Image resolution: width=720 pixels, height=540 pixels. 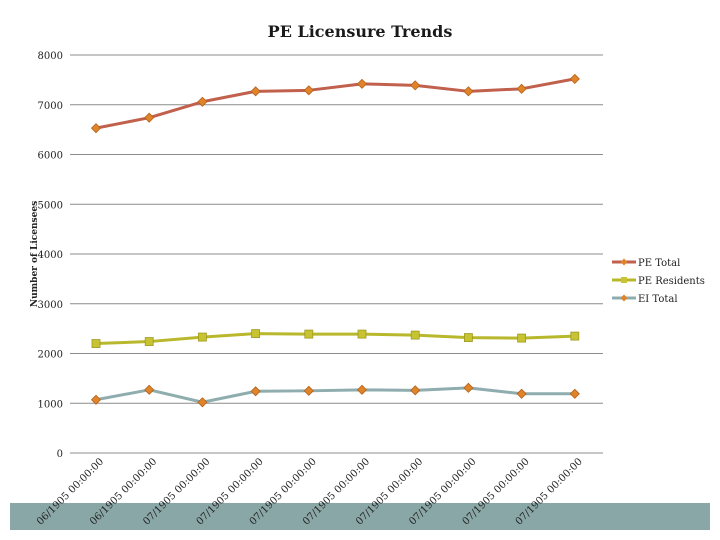 I want to click on y-tick-label: 0, so click(x=60, y=454).